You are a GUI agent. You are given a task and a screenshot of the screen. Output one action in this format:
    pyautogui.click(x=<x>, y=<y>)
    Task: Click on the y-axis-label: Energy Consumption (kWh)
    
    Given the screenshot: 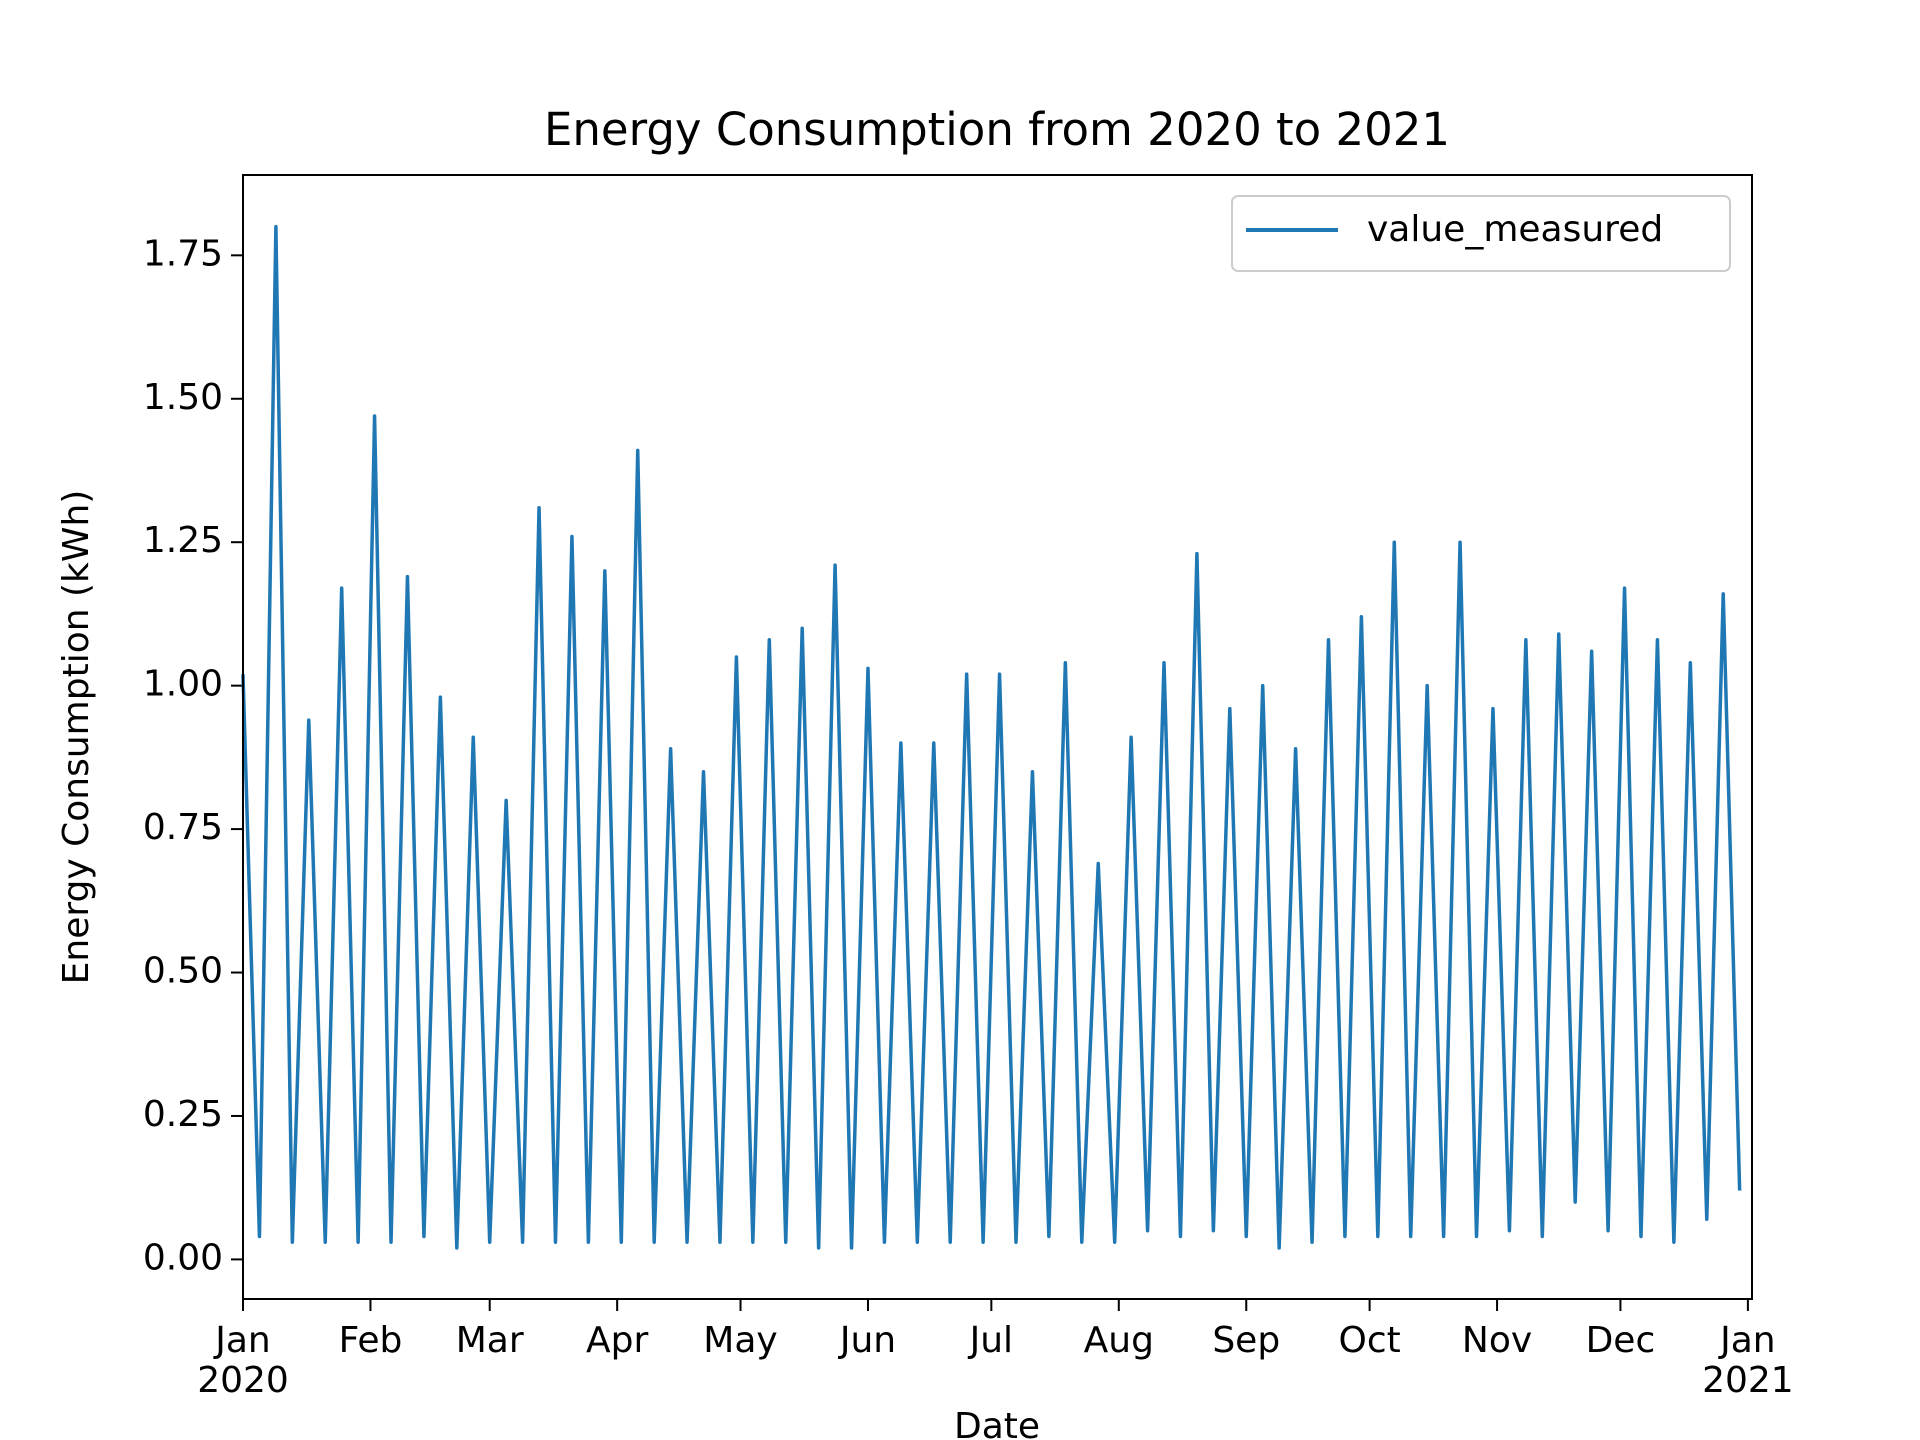 What is the action you would take?
    pyautogui.click(x=76, y=737)
    